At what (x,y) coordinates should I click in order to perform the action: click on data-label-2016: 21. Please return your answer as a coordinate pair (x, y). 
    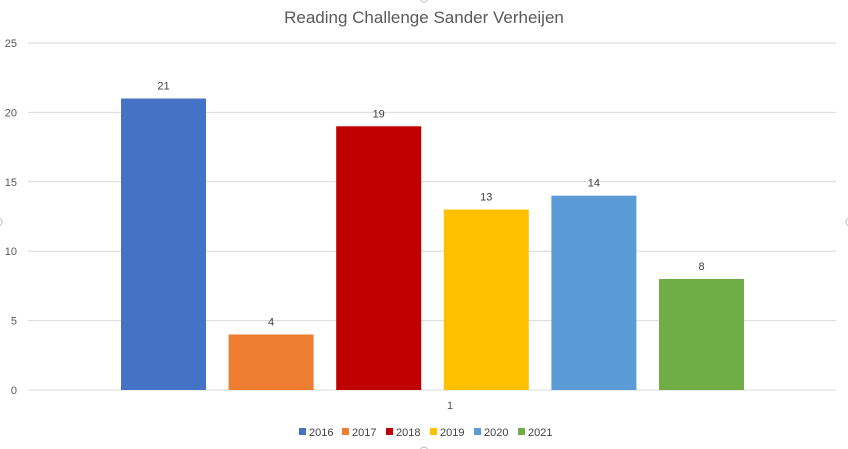
    Looking at the image, I should click on (163, 87).